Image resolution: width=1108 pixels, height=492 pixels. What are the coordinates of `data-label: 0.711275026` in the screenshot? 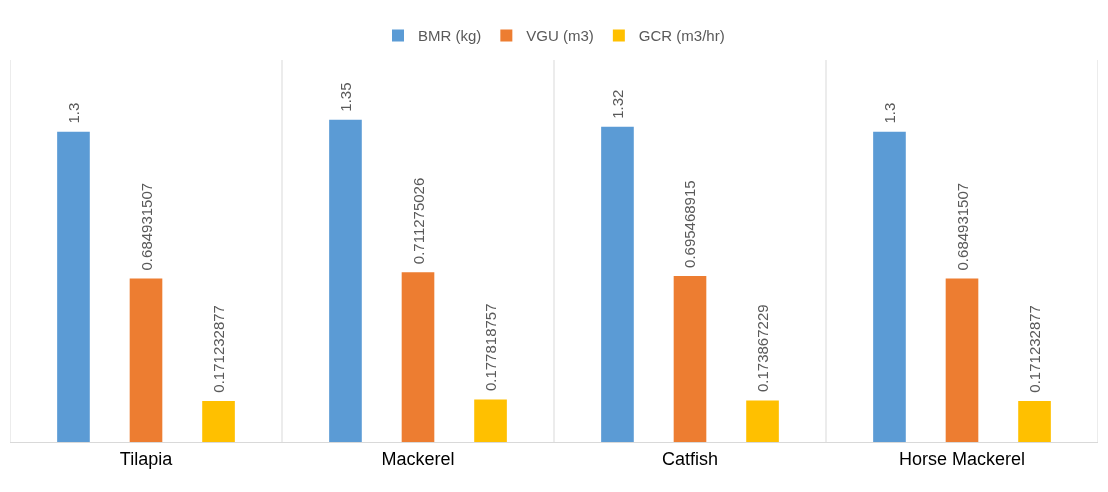 It's located at (418, 221).